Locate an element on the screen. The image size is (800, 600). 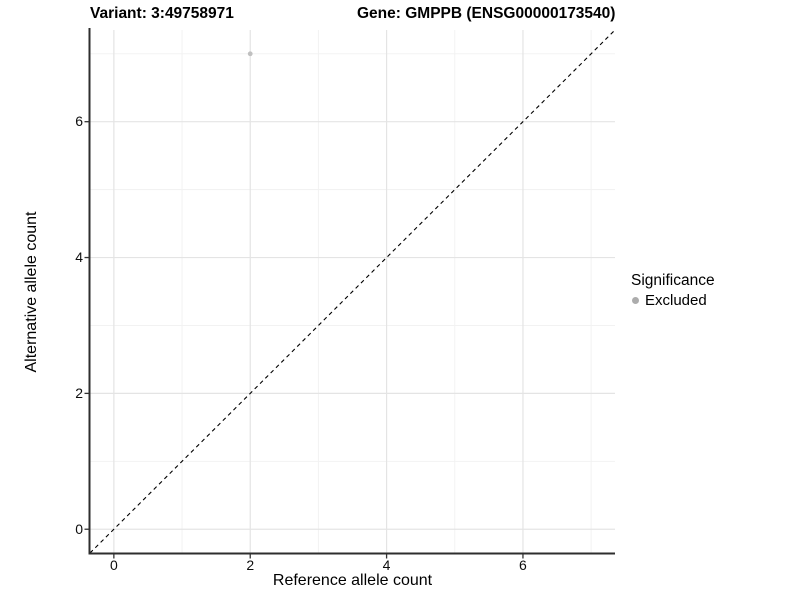
legend-title: Significance is located at coordinates (673, 280).